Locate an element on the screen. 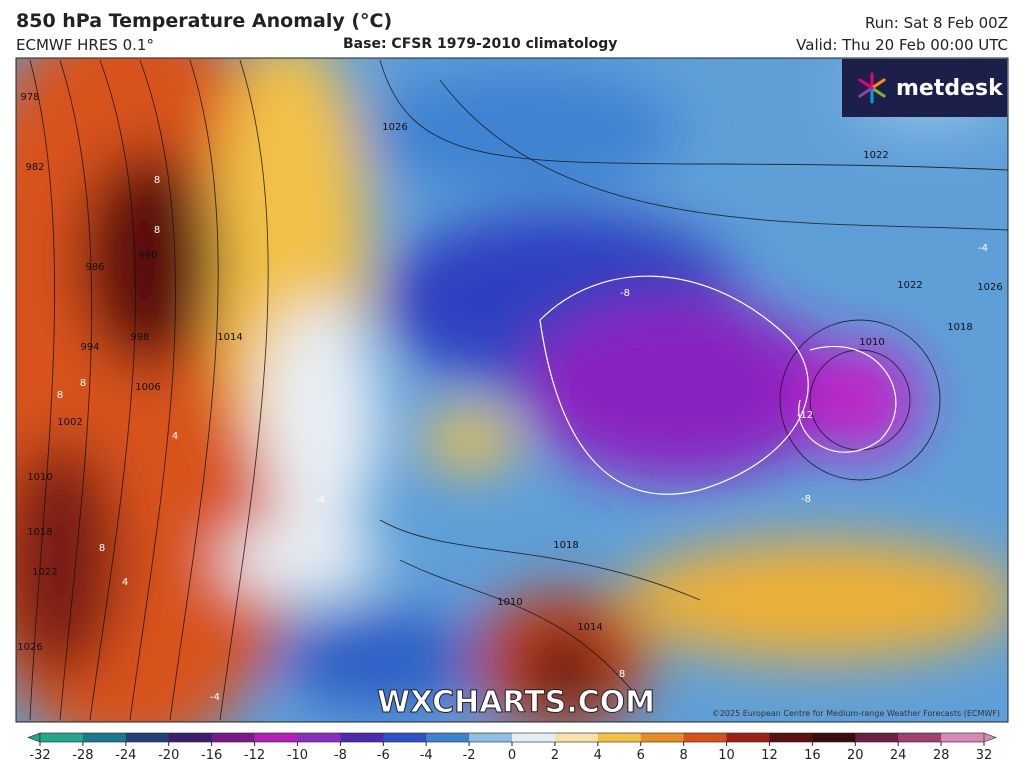 Image resolution: width=1024 pixels, height=784 pixels. base: Base: CFSR 1979-2010 climatology is located at coordinates (480, 44).